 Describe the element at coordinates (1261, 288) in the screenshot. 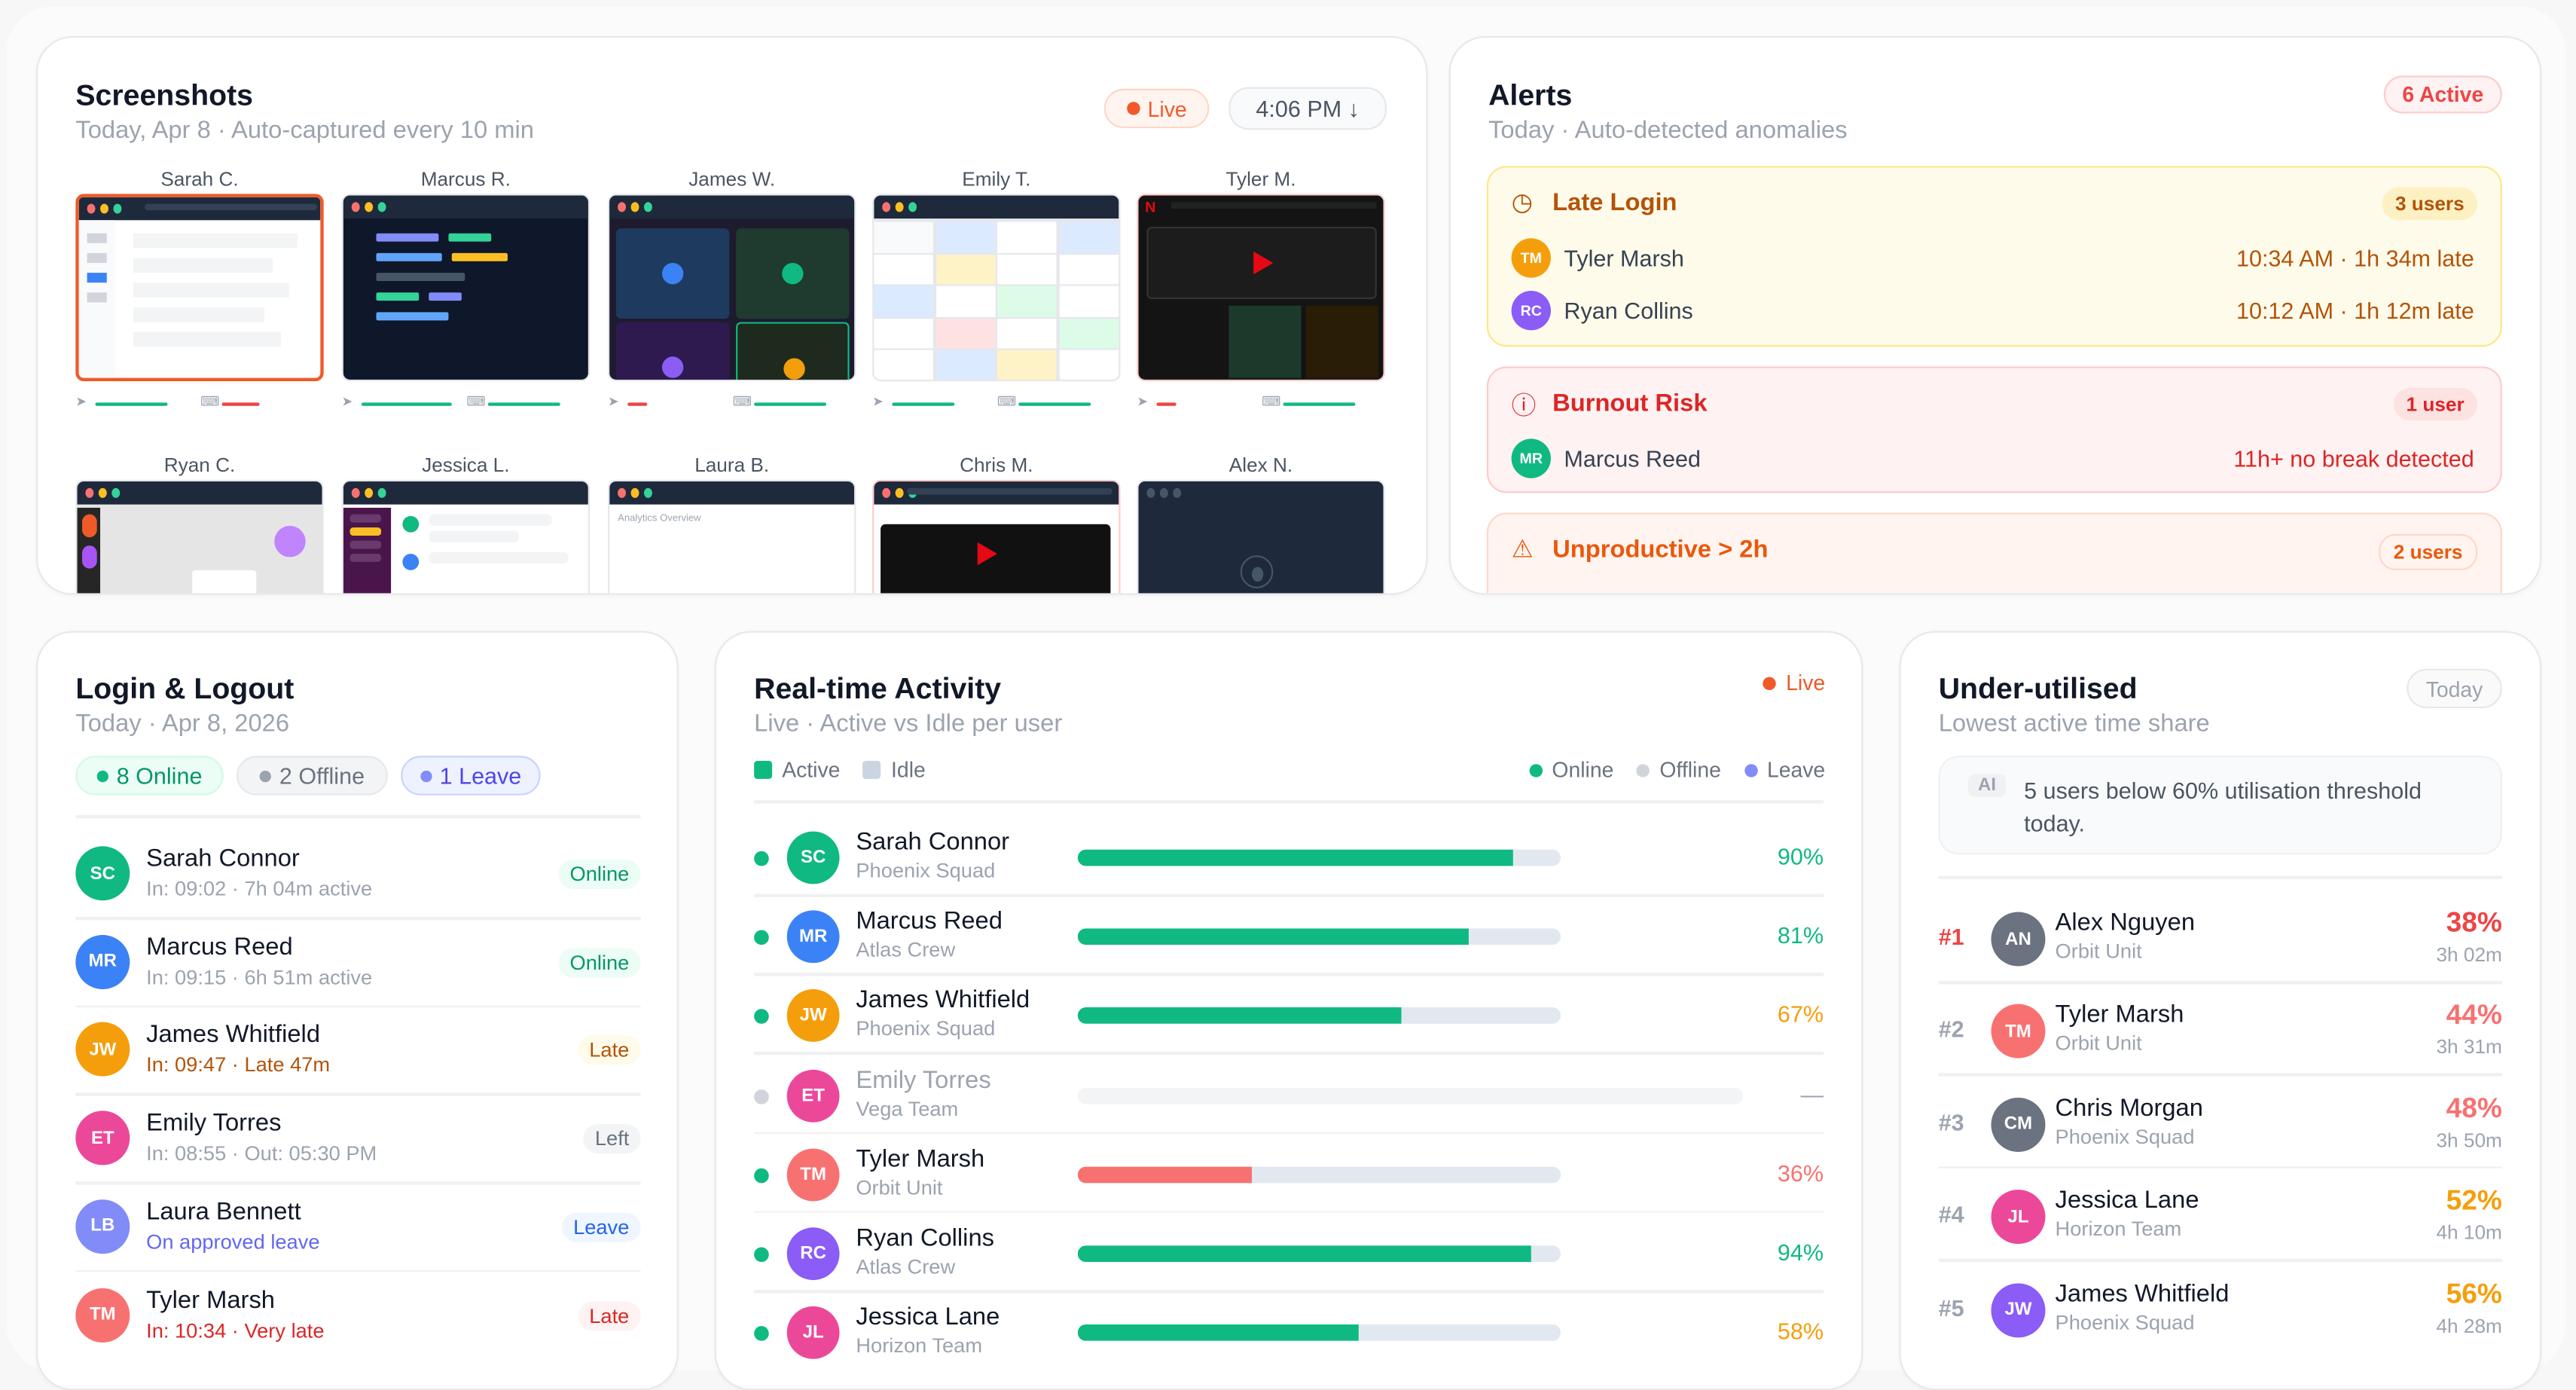

I see `screenshot-thumbnail: N` at that location.